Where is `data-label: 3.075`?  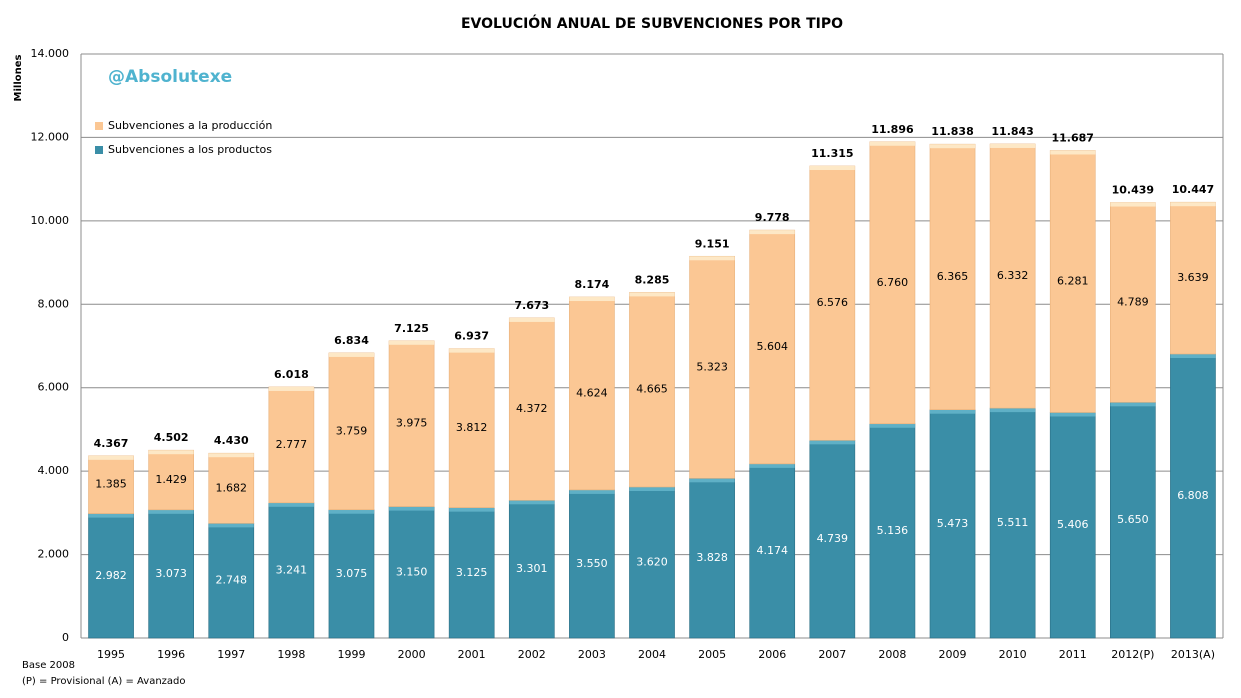 data-label: 3.075 is located at coordinates (352, 573).